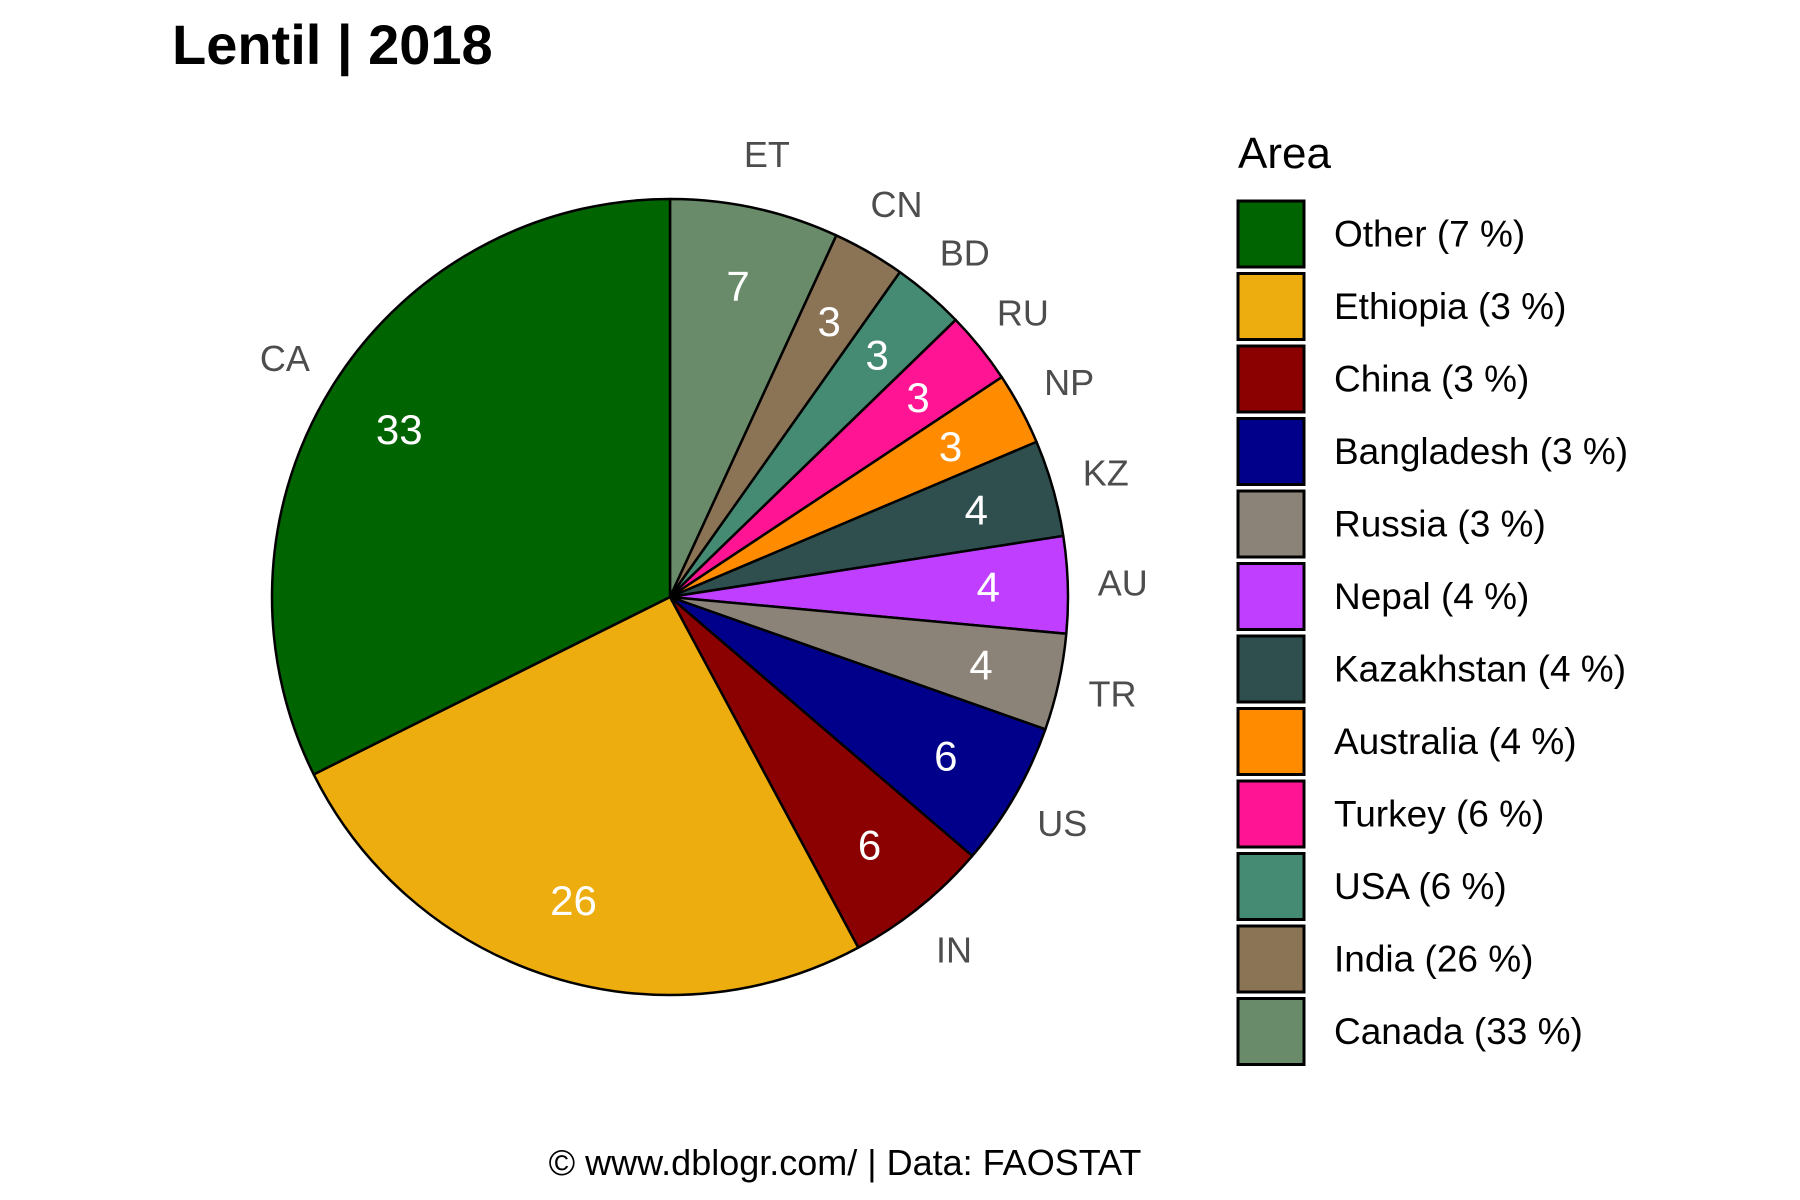 The width and height of the screenshot is (1800, 1200). Describe the element at coordinates (573, 900) in the screenshot. I see `slice-value-label: 26` at that location.